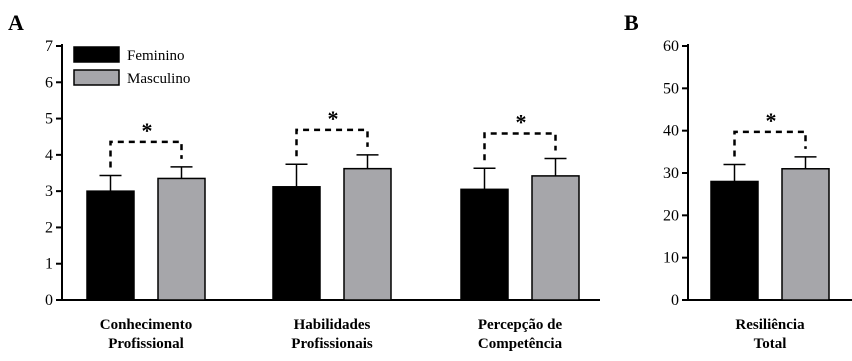 The width and height of the screenshot is (852, 361). What do you see at coordinates (520, 334) in the screenshot?
I see `category-label: Percepção de Competência` at bounding box center [520, 334].